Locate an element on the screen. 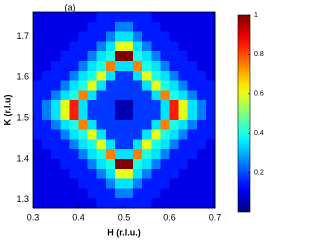 Image resolution: width=320 pixels, height=241 pixels. y-tick-label: 1.6 is located at coordinates (22, 77).